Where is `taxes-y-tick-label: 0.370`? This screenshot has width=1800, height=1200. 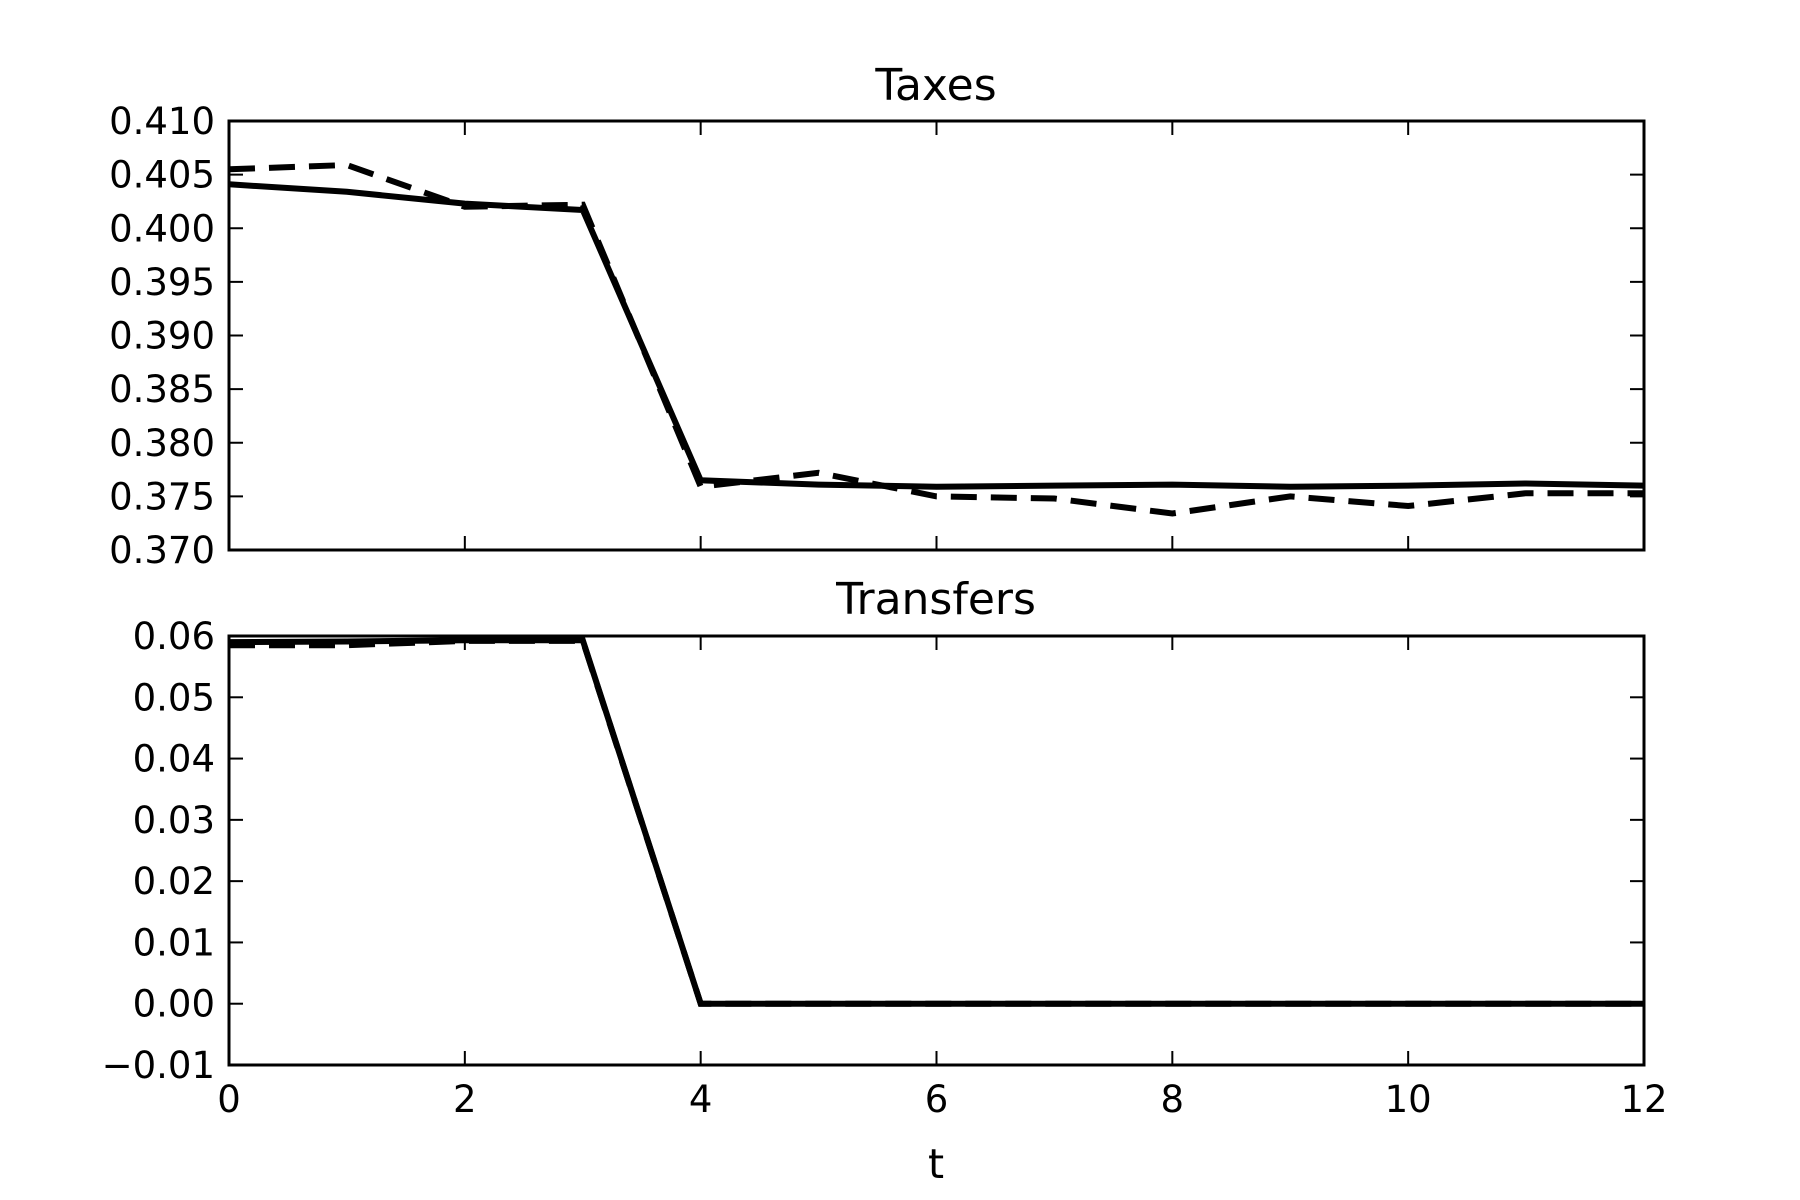 taxes-y-tick-label: 0.370 is located at coordinates (162, 550).